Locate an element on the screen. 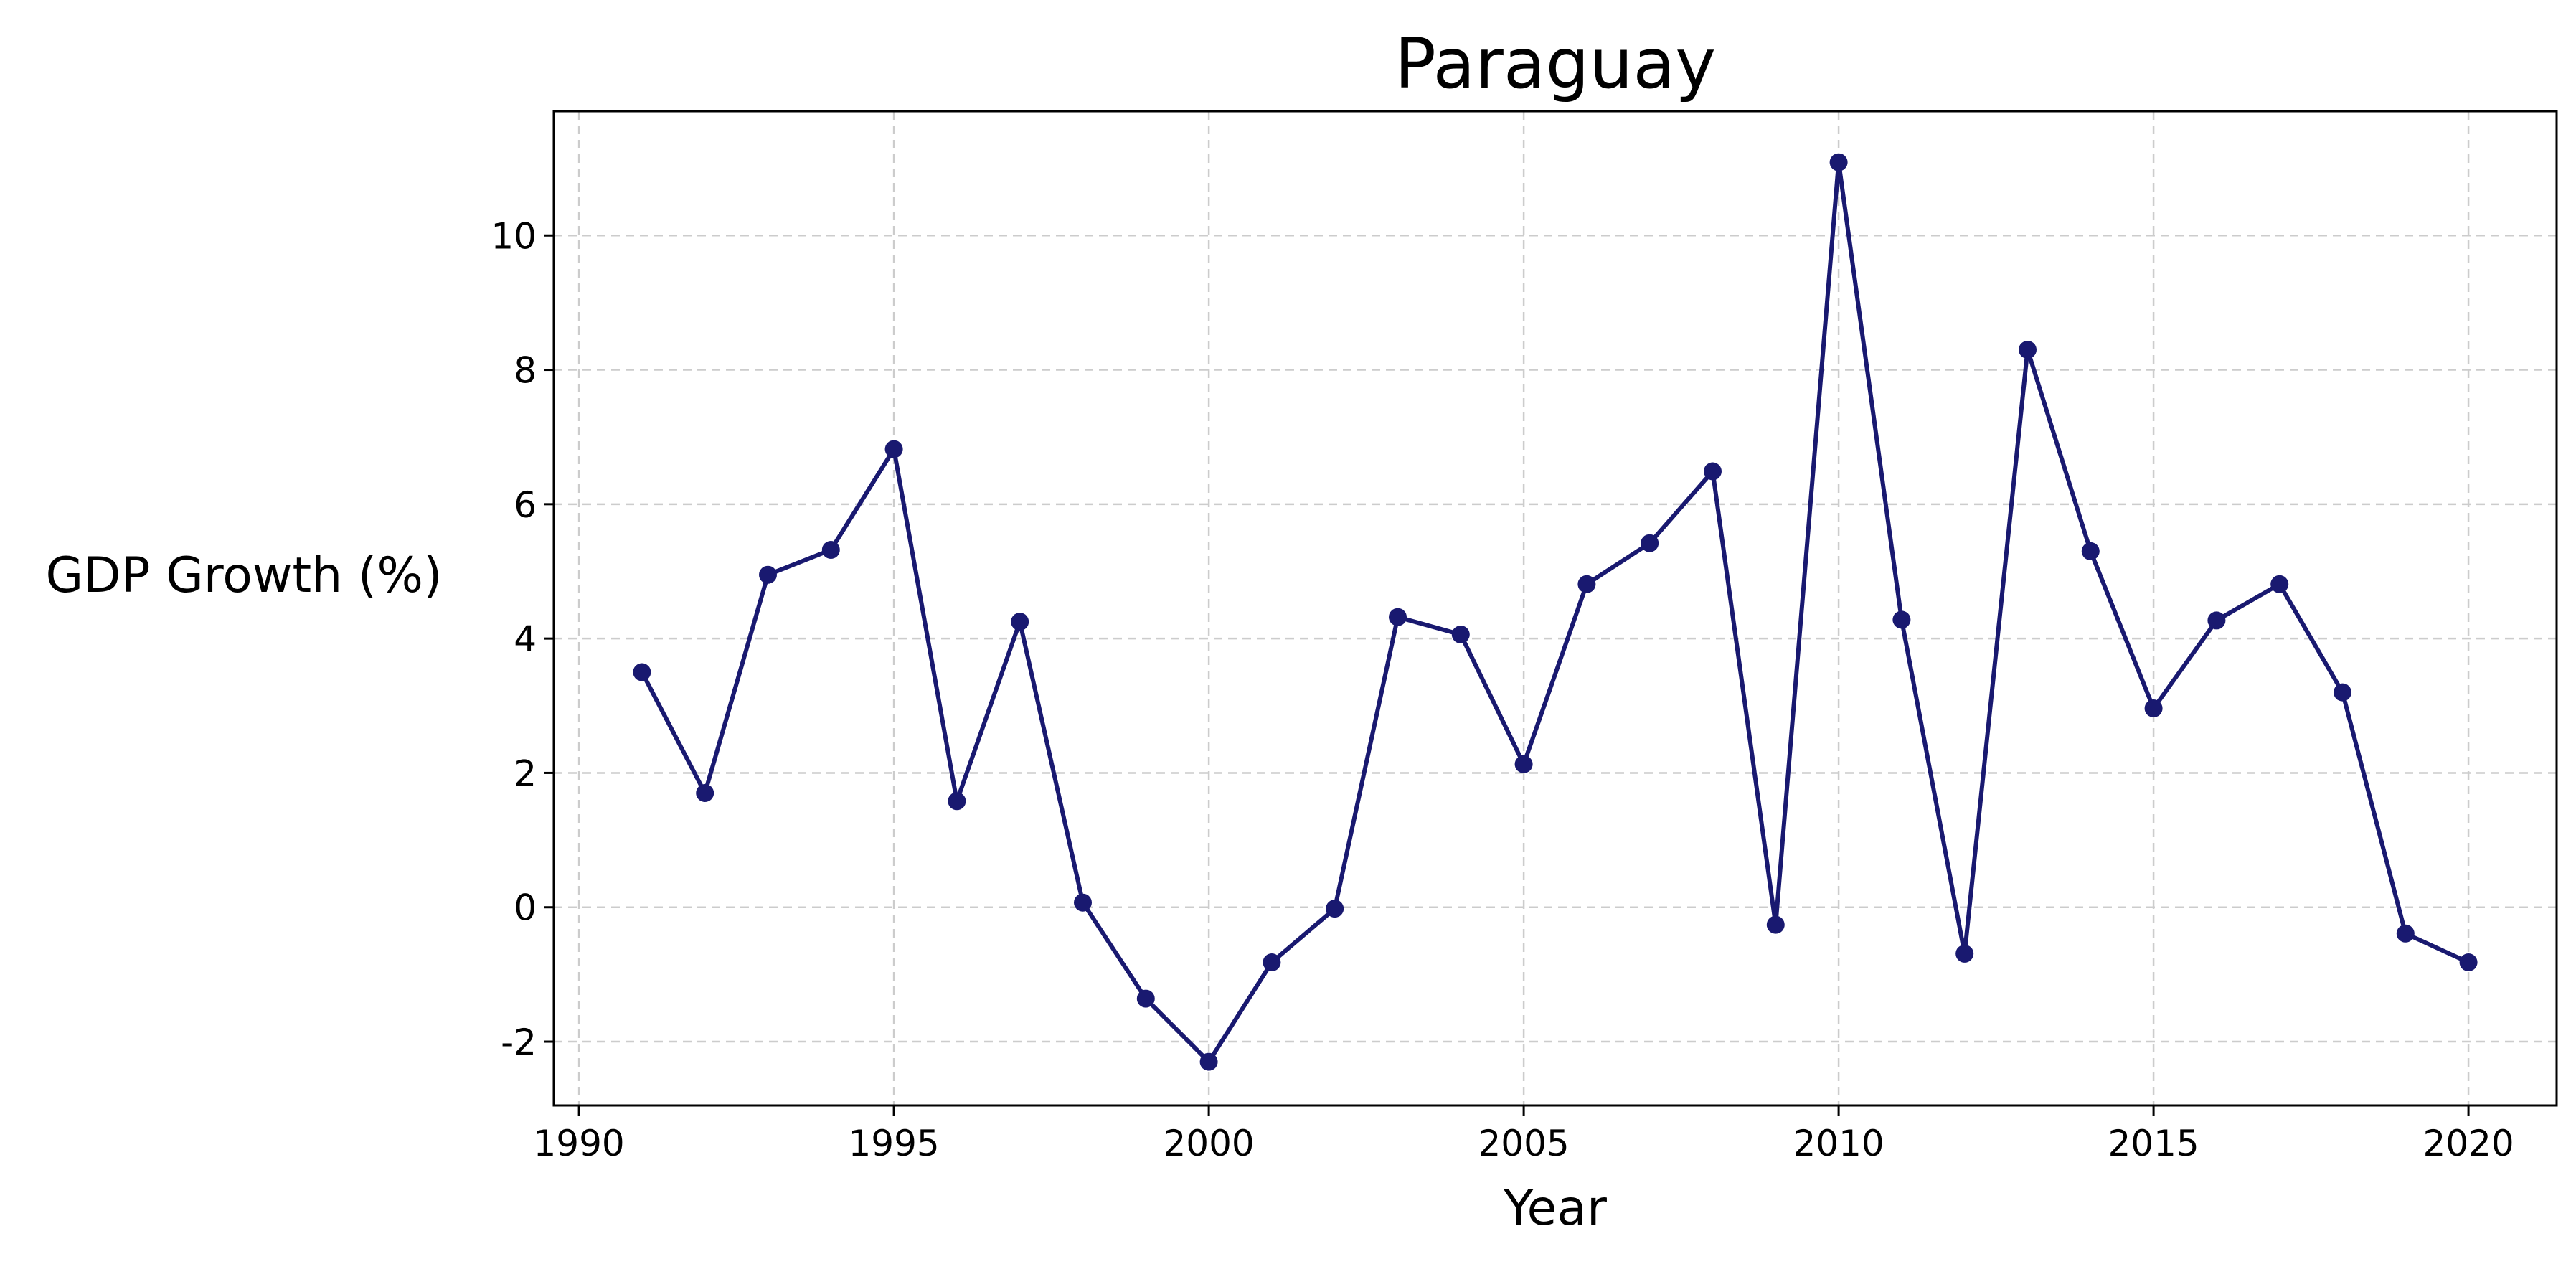 The image size is (2576, 1264). x-tick-label: 2000 is located at coordinates (1208, 1143).